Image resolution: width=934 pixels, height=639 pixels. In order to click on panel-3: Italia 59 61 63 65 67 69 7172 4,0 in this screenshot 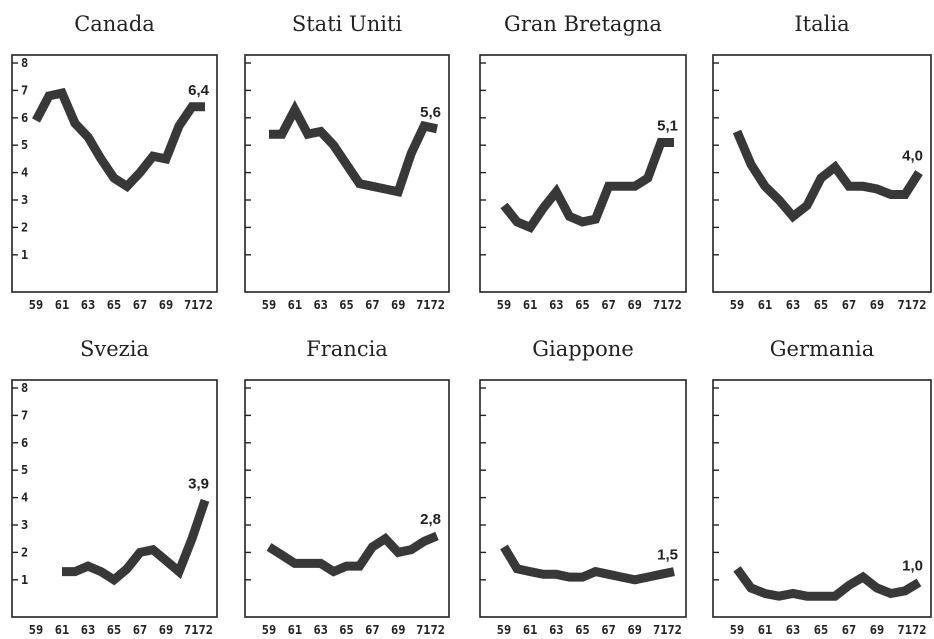, I will do `click(822, 162)`.